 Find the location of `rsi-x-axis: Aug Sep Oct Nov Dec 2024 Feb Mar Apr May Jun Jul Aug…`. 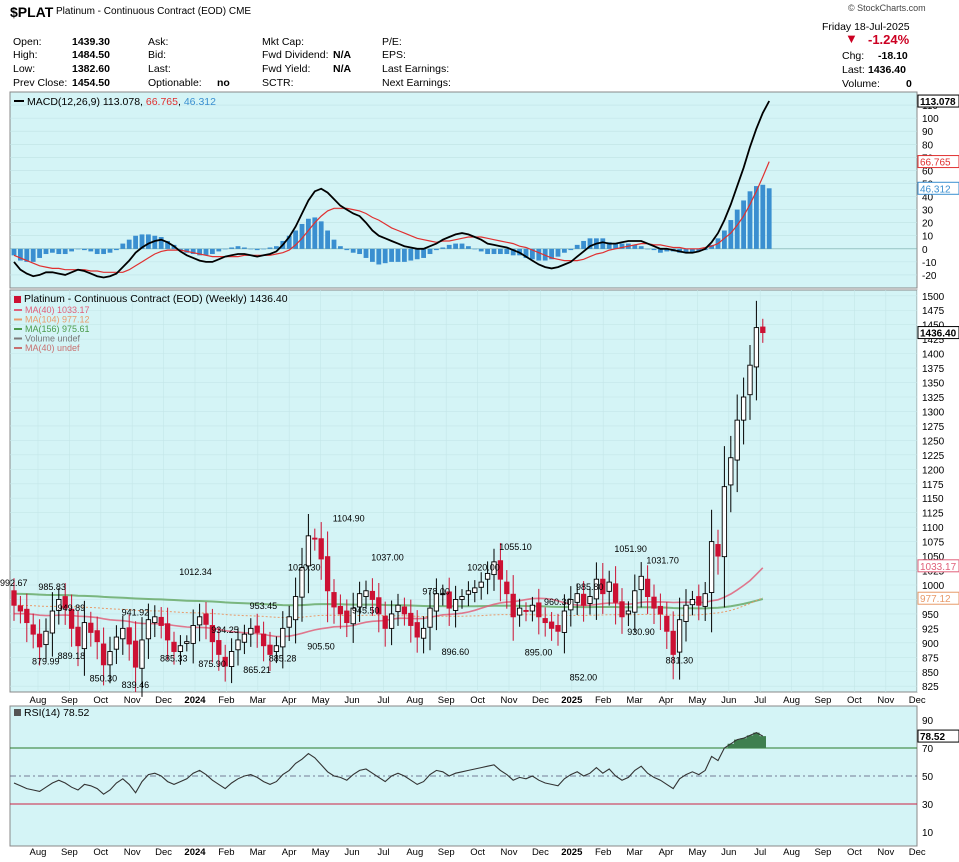

rsi-x-axis: Aug Sep Oct Nov Dec 2024 Feb Mar Apr May Jun Jul Aug… is located at coordinates (478, 852).